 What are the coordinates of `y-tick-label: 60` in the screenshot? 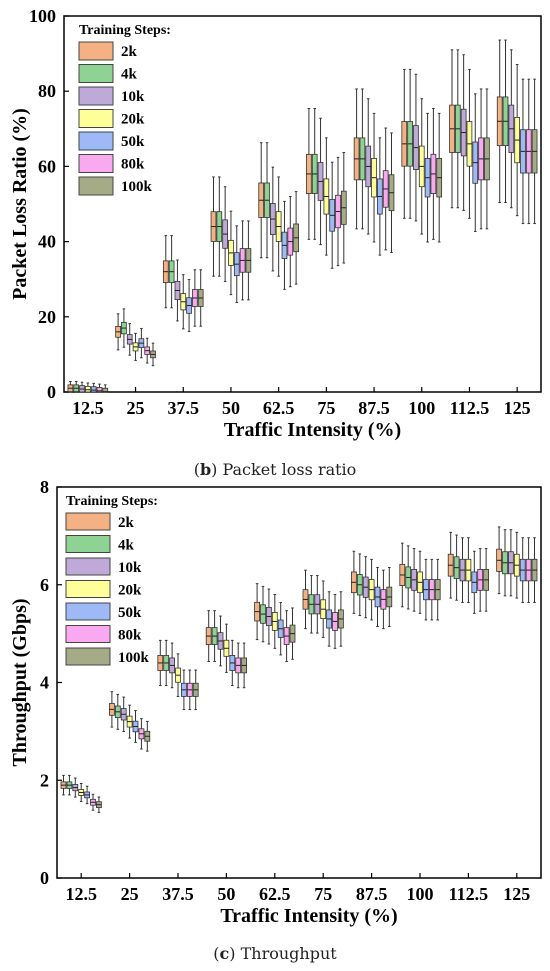 It's located at (47, 166).